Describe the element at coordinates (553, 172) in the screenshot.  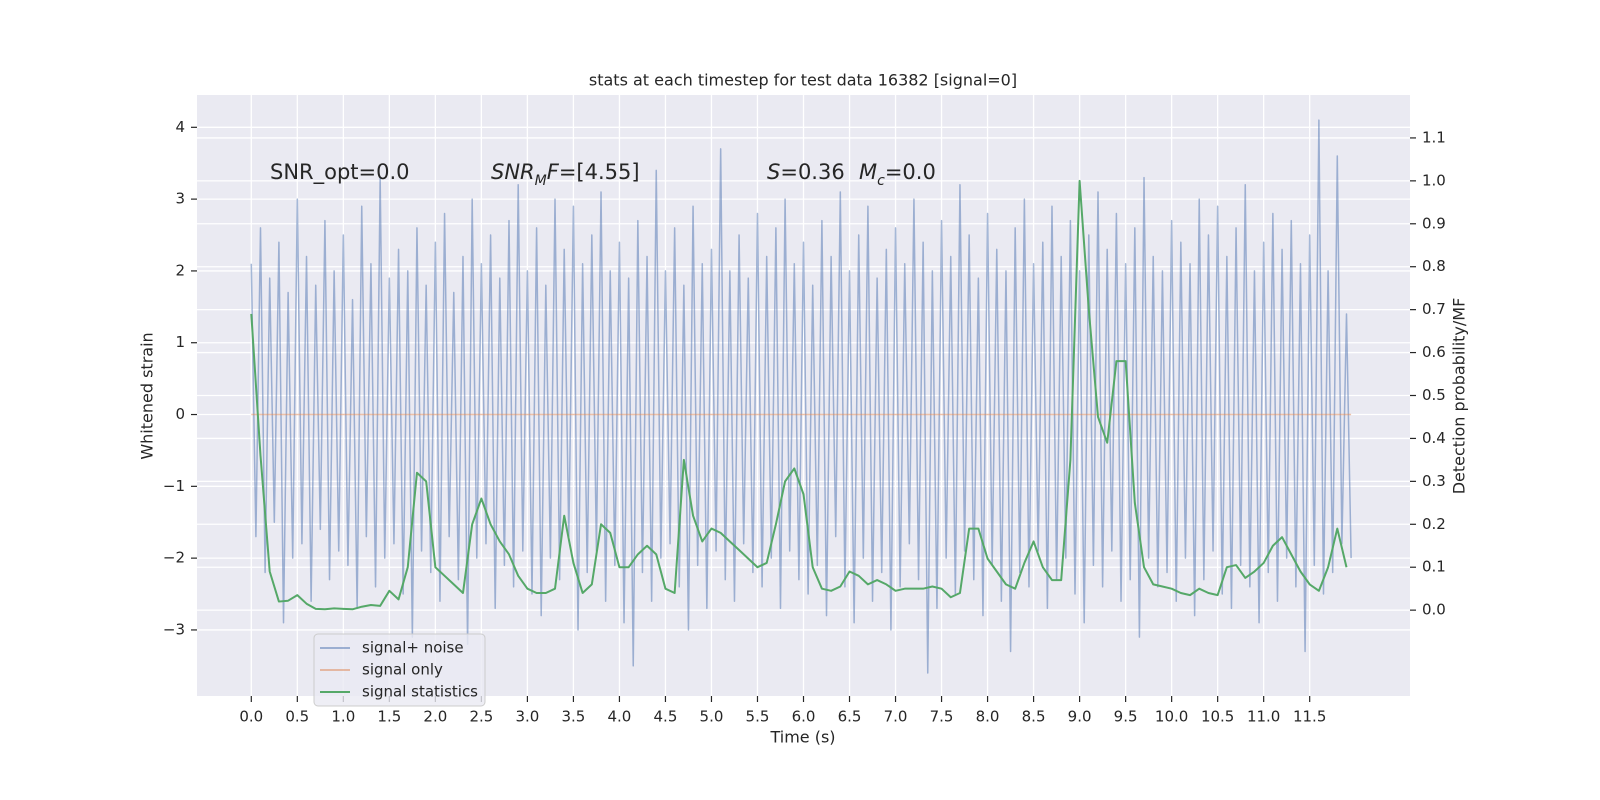
I see `annotation-part: F` at that location.